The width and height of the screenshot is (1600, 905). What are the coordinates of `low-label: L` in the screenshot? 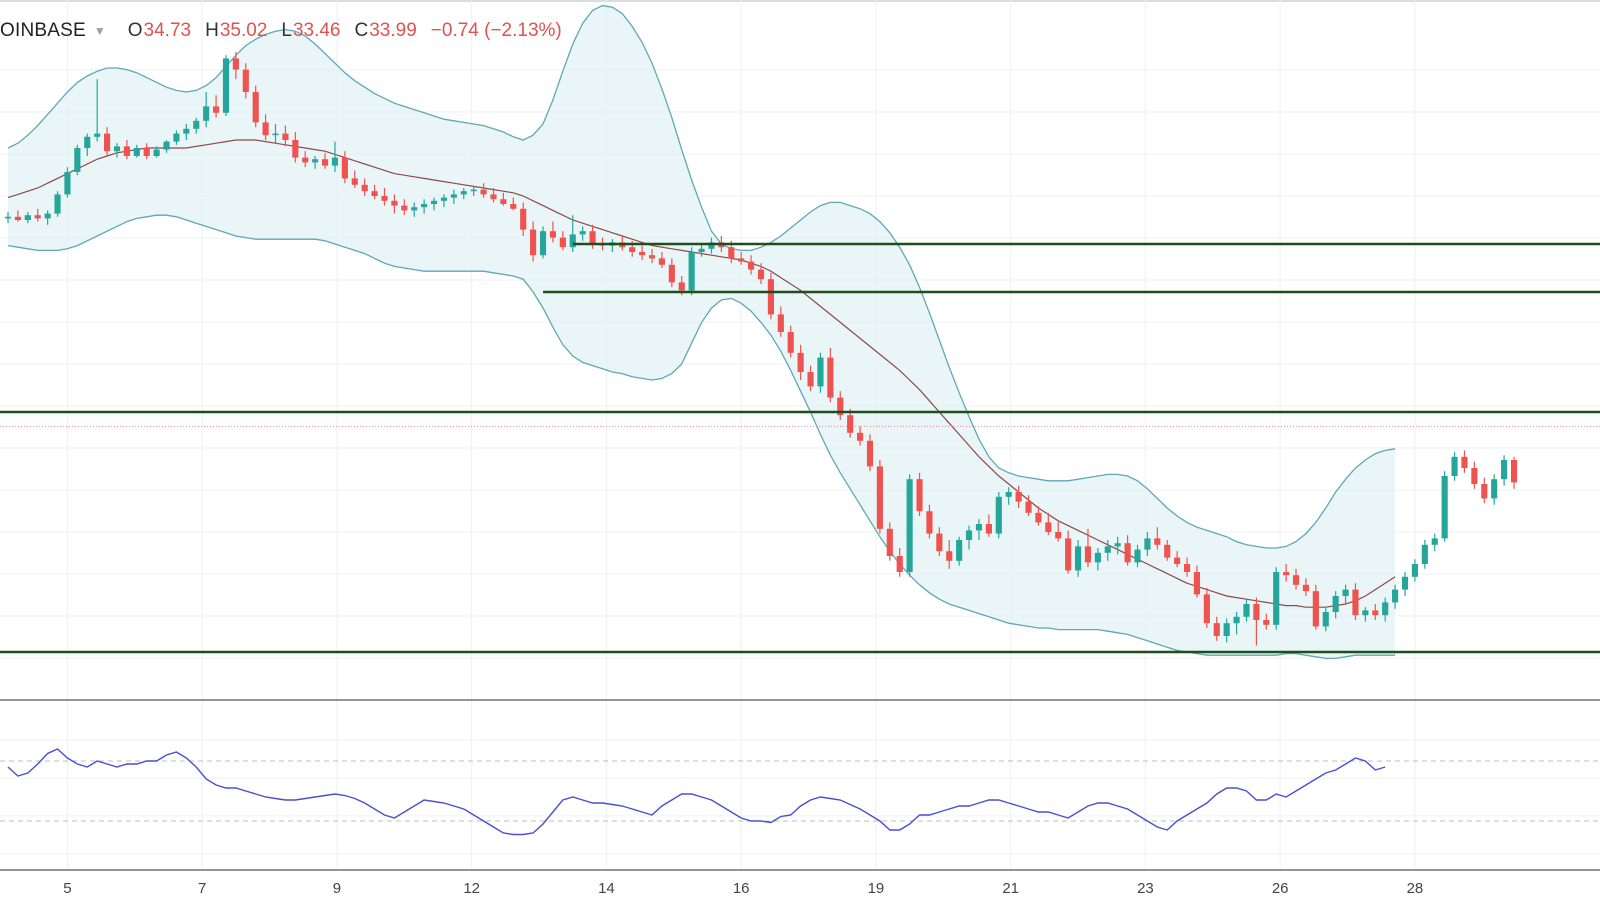 It's located at (286, 30).